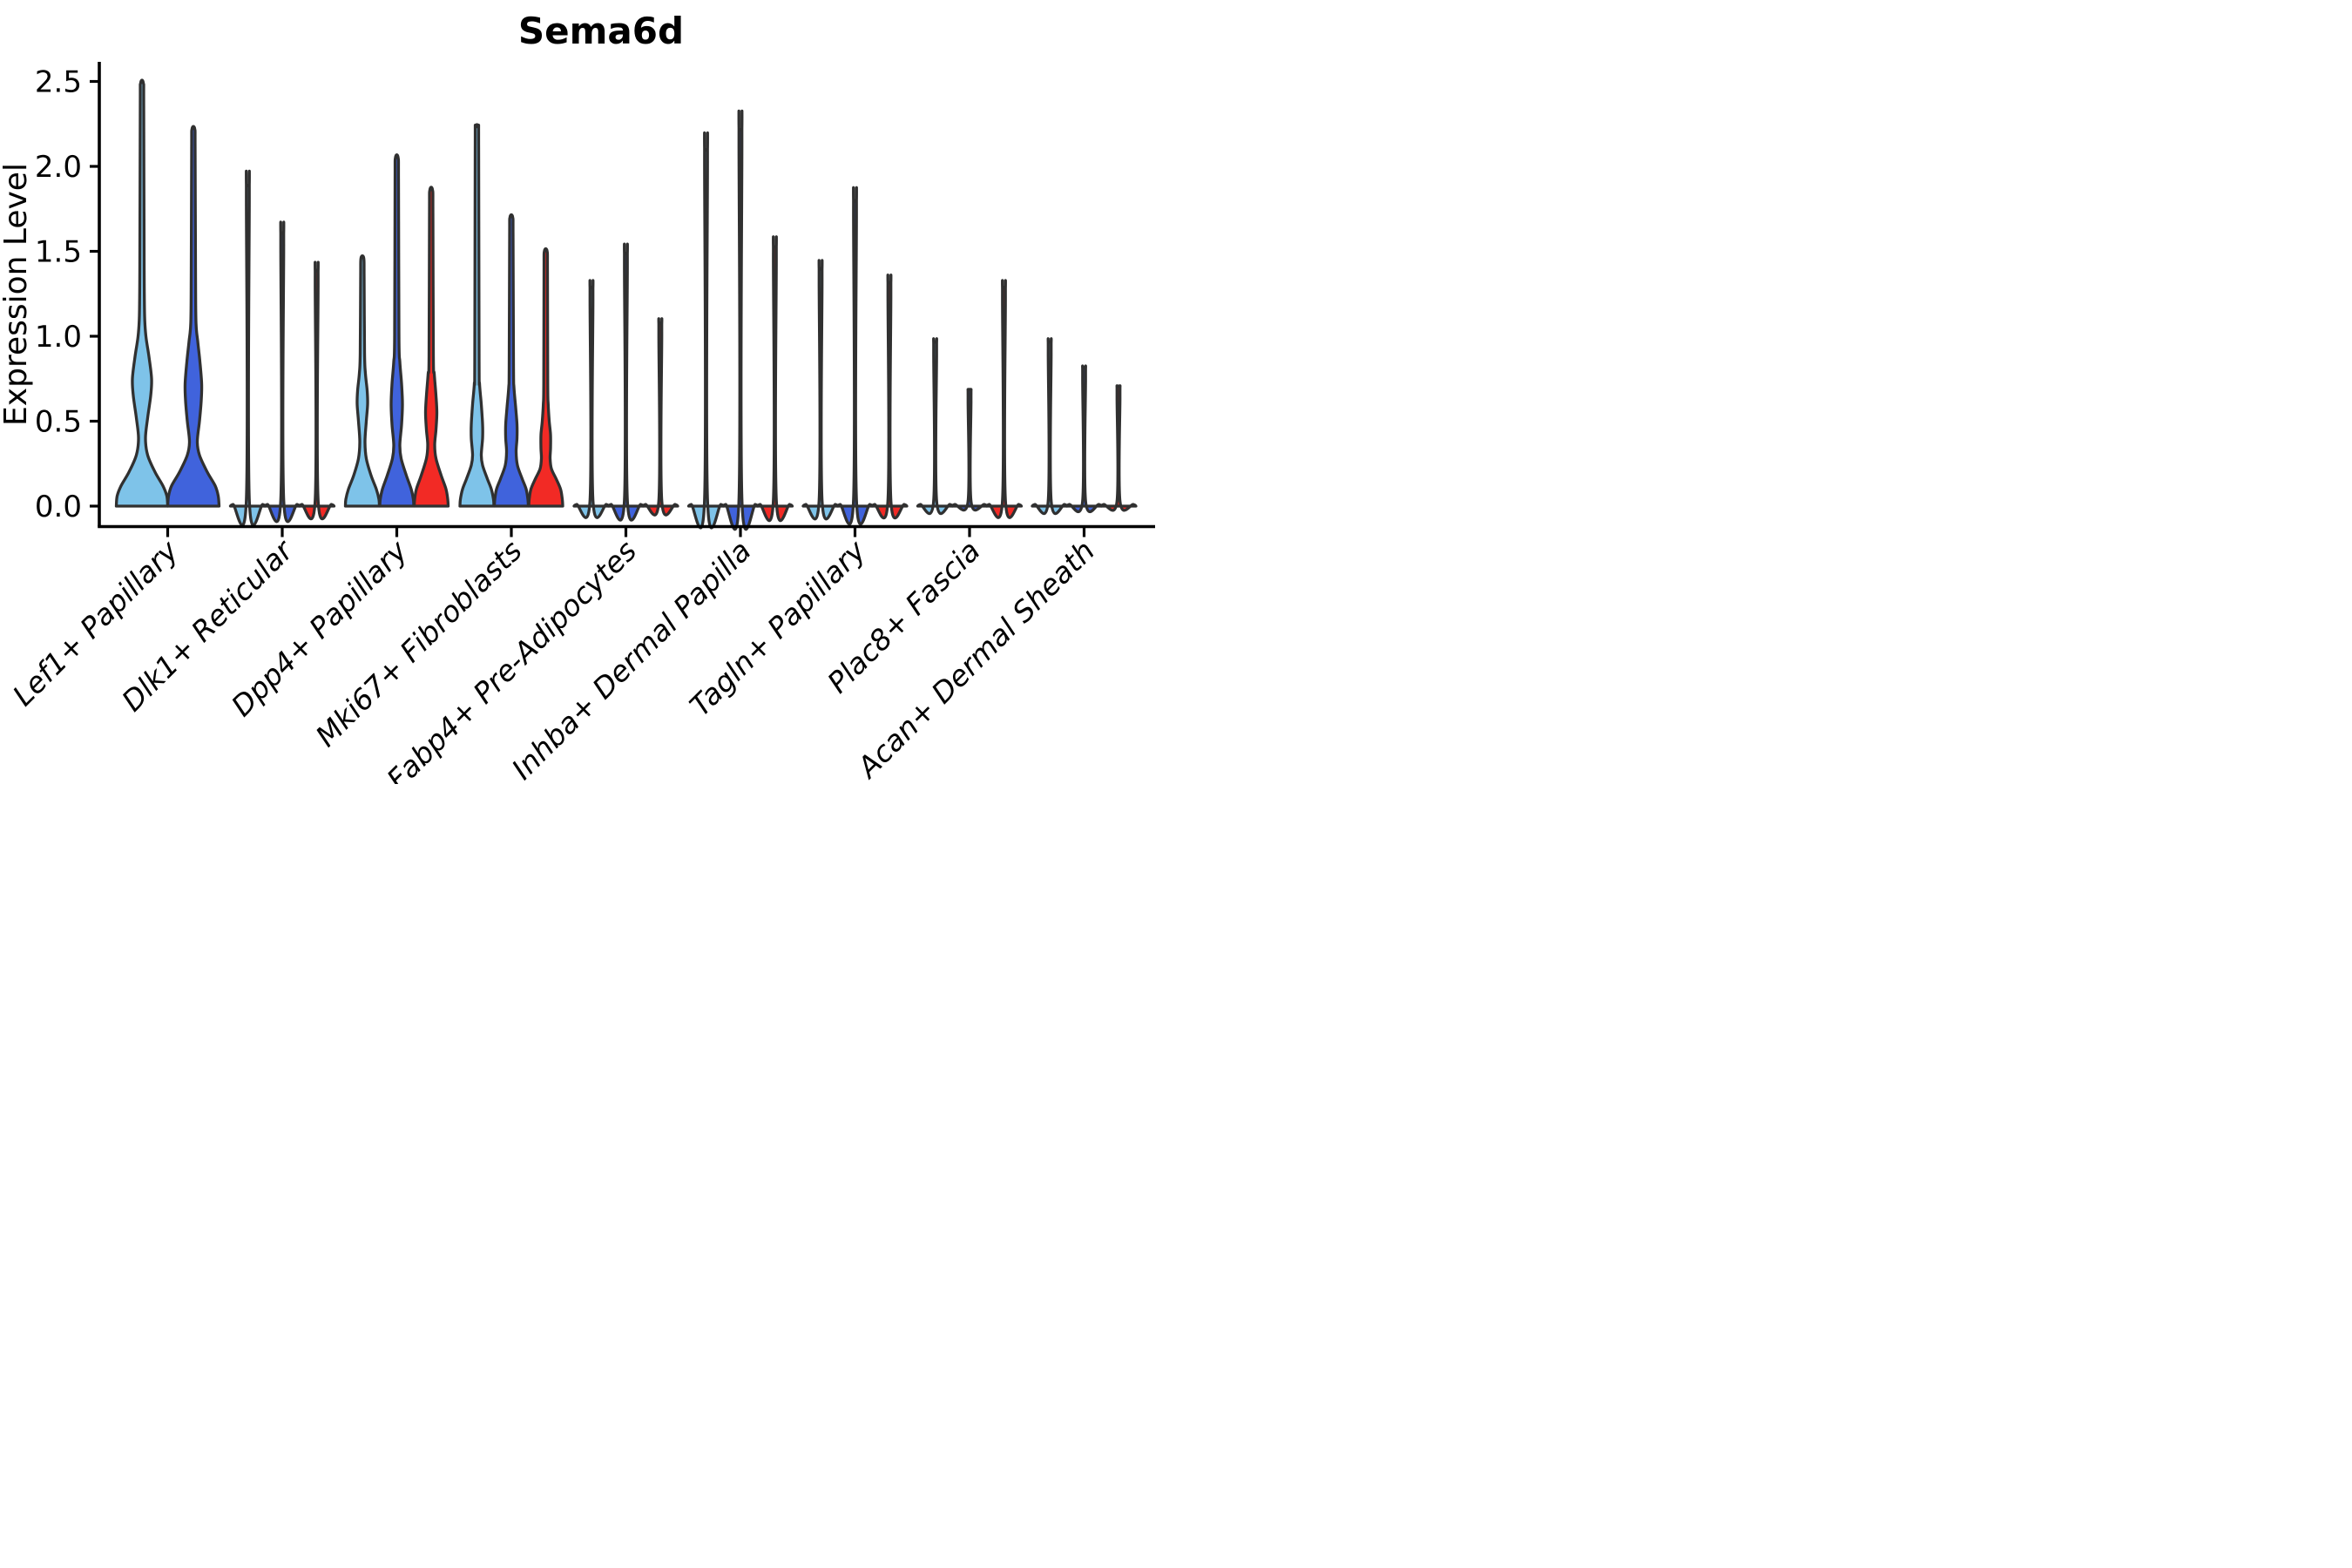 This screenshot has width=2352, height=1568. Describe the element at coordinates (625, 382) in the screenshot. I see `violin-fabp4-split-dark-blue` at that location.